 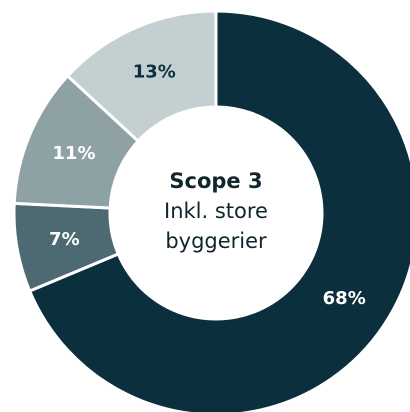 I want to click on center-label: Scope 3 Inkl. store byggerier, so click(x=216, y=211).